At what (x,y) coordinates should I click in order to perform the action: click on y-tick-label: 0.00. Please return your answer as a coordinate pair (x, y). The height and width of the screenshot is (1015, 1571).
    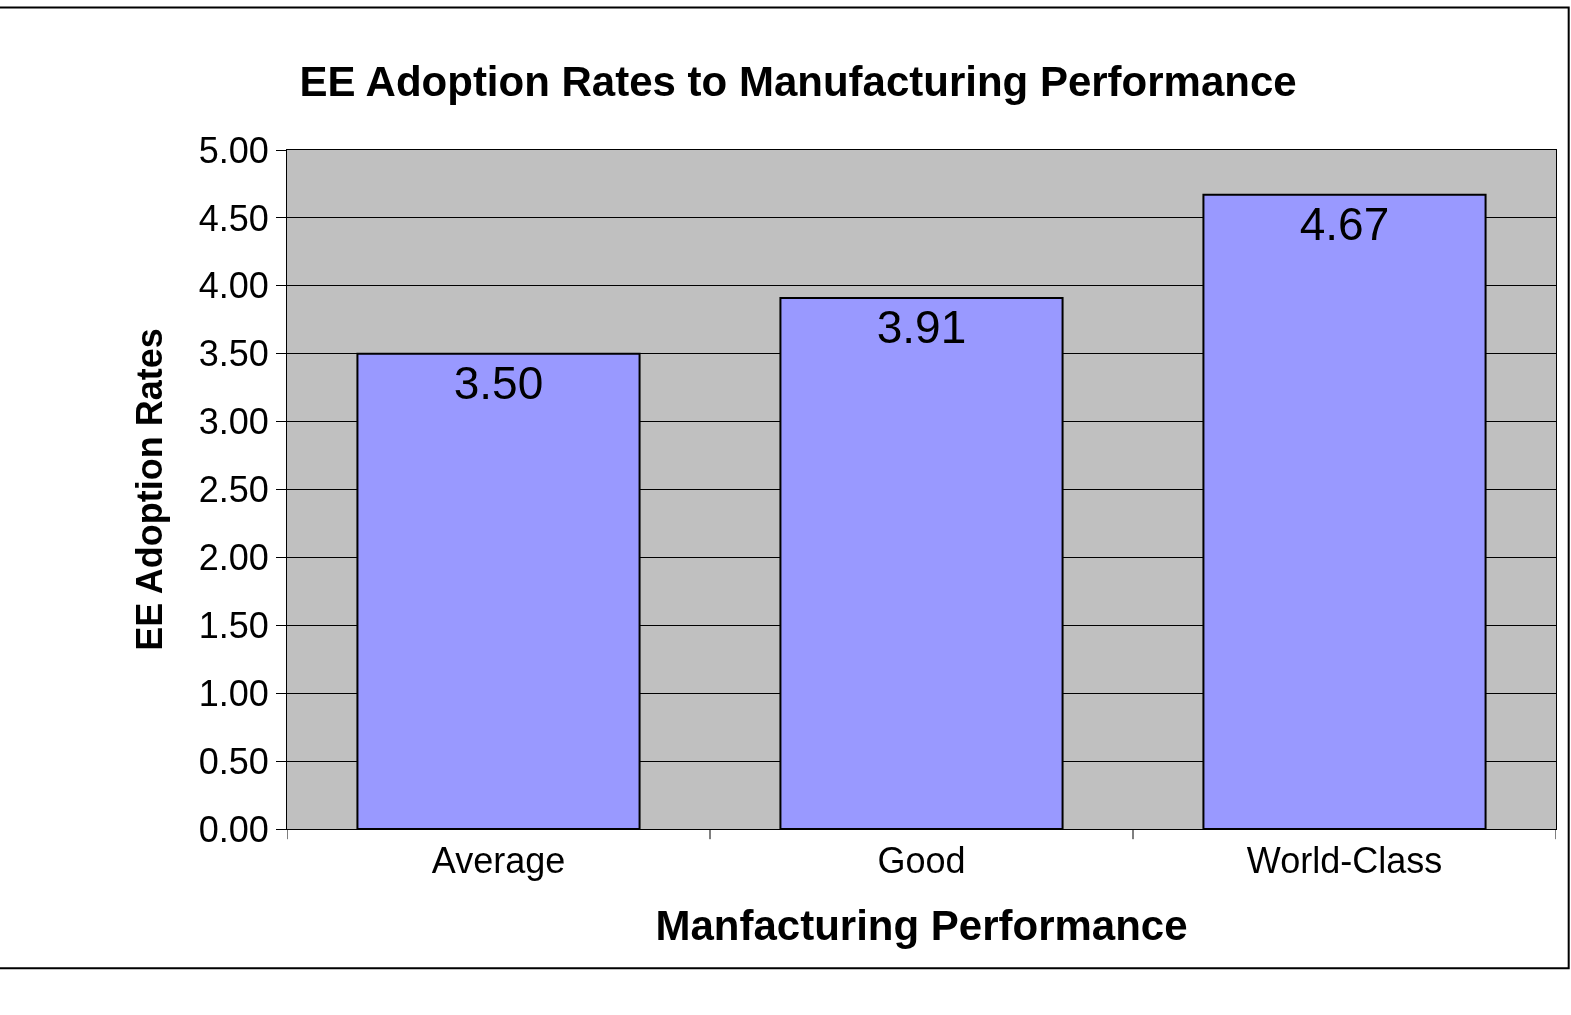
    Looking at the image, I should click on (233, 829).